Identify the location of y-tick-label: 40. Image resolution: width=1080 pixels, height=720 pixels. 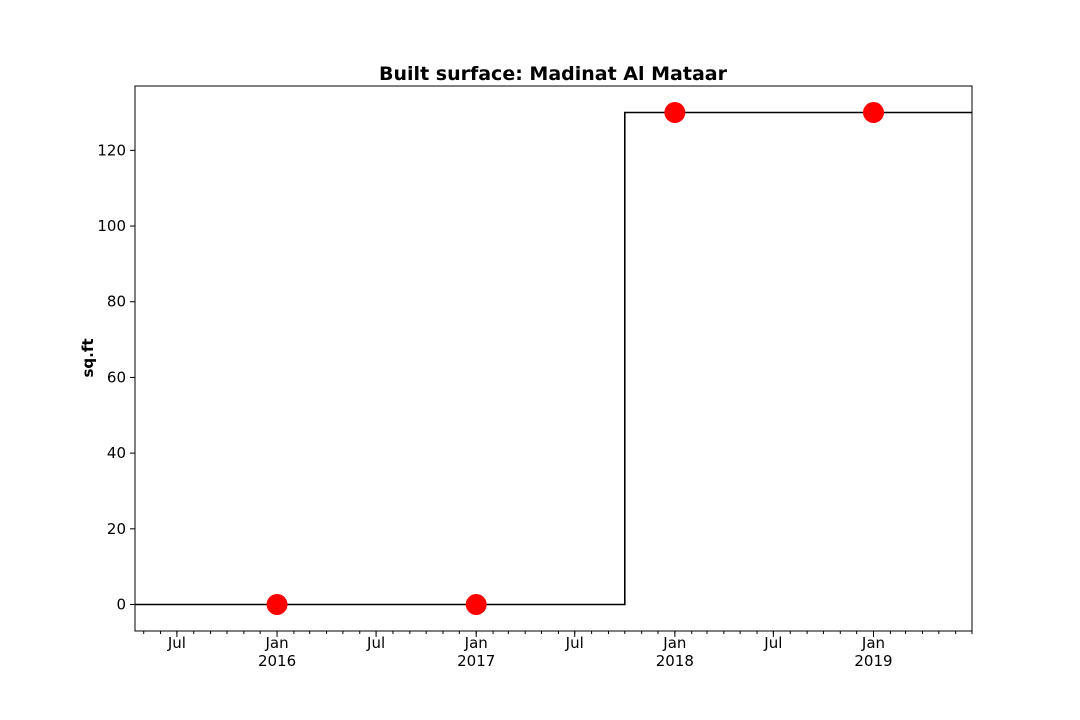
(116, 453).